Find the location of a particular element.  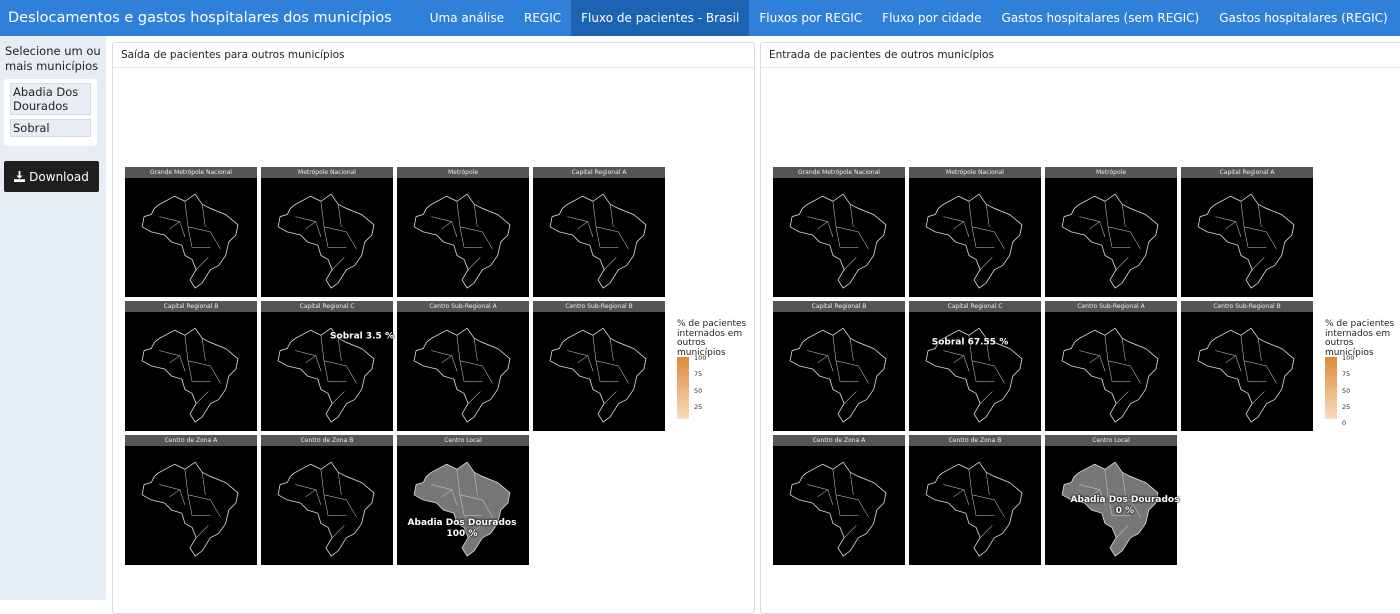

legend-tick: 50 is located at coordinates (698, 390).